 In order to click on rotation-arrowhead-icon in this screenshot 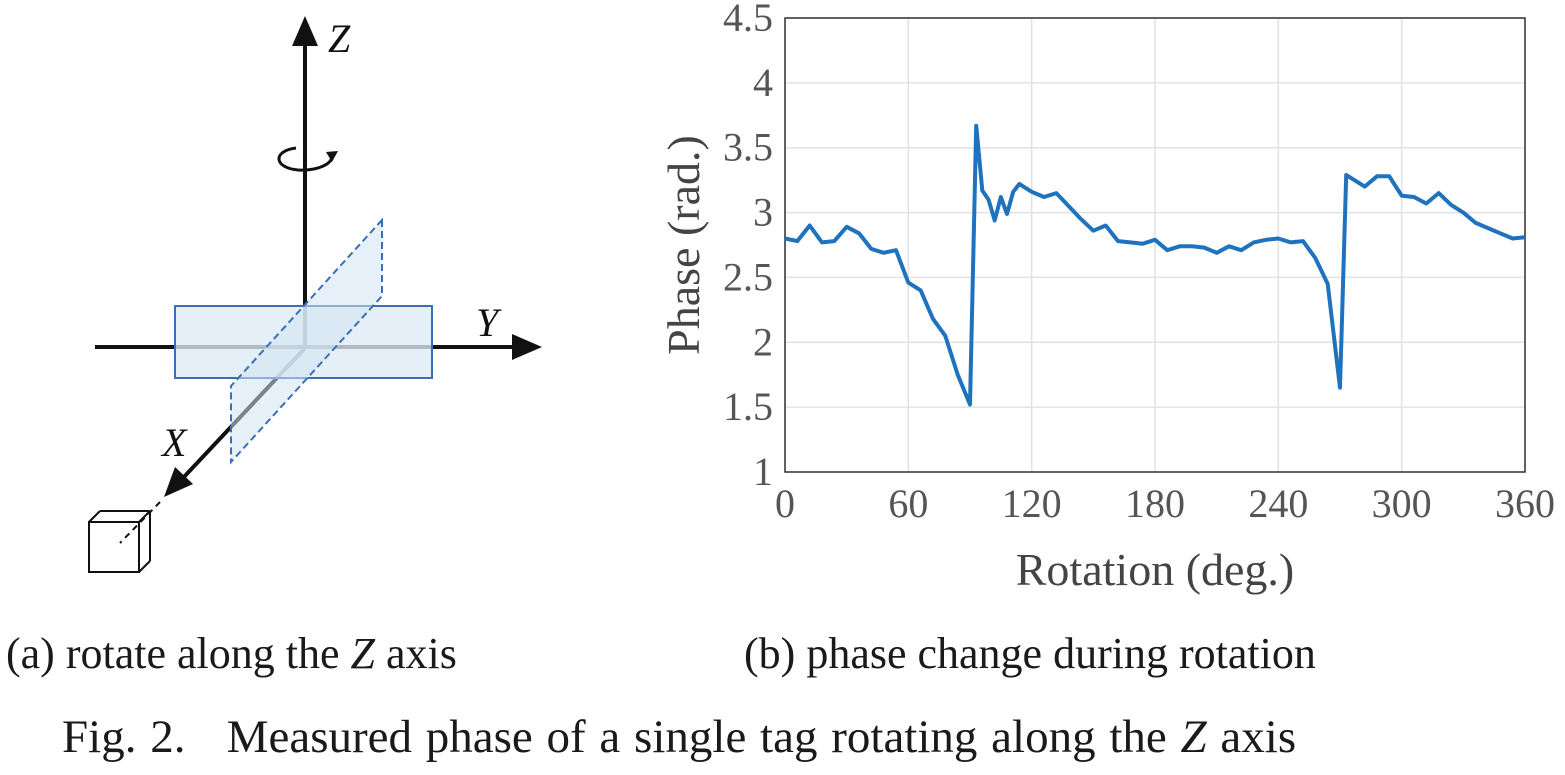, I will do `click(332, 156)`.